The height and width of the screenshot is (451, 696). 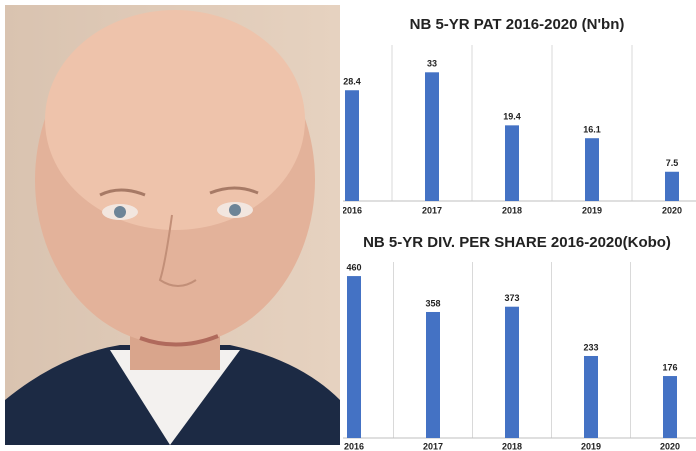 What do you see at coordinates (432, 303) in the screenshot?
I see `value-label: 358` at bounding box center [432, 303].